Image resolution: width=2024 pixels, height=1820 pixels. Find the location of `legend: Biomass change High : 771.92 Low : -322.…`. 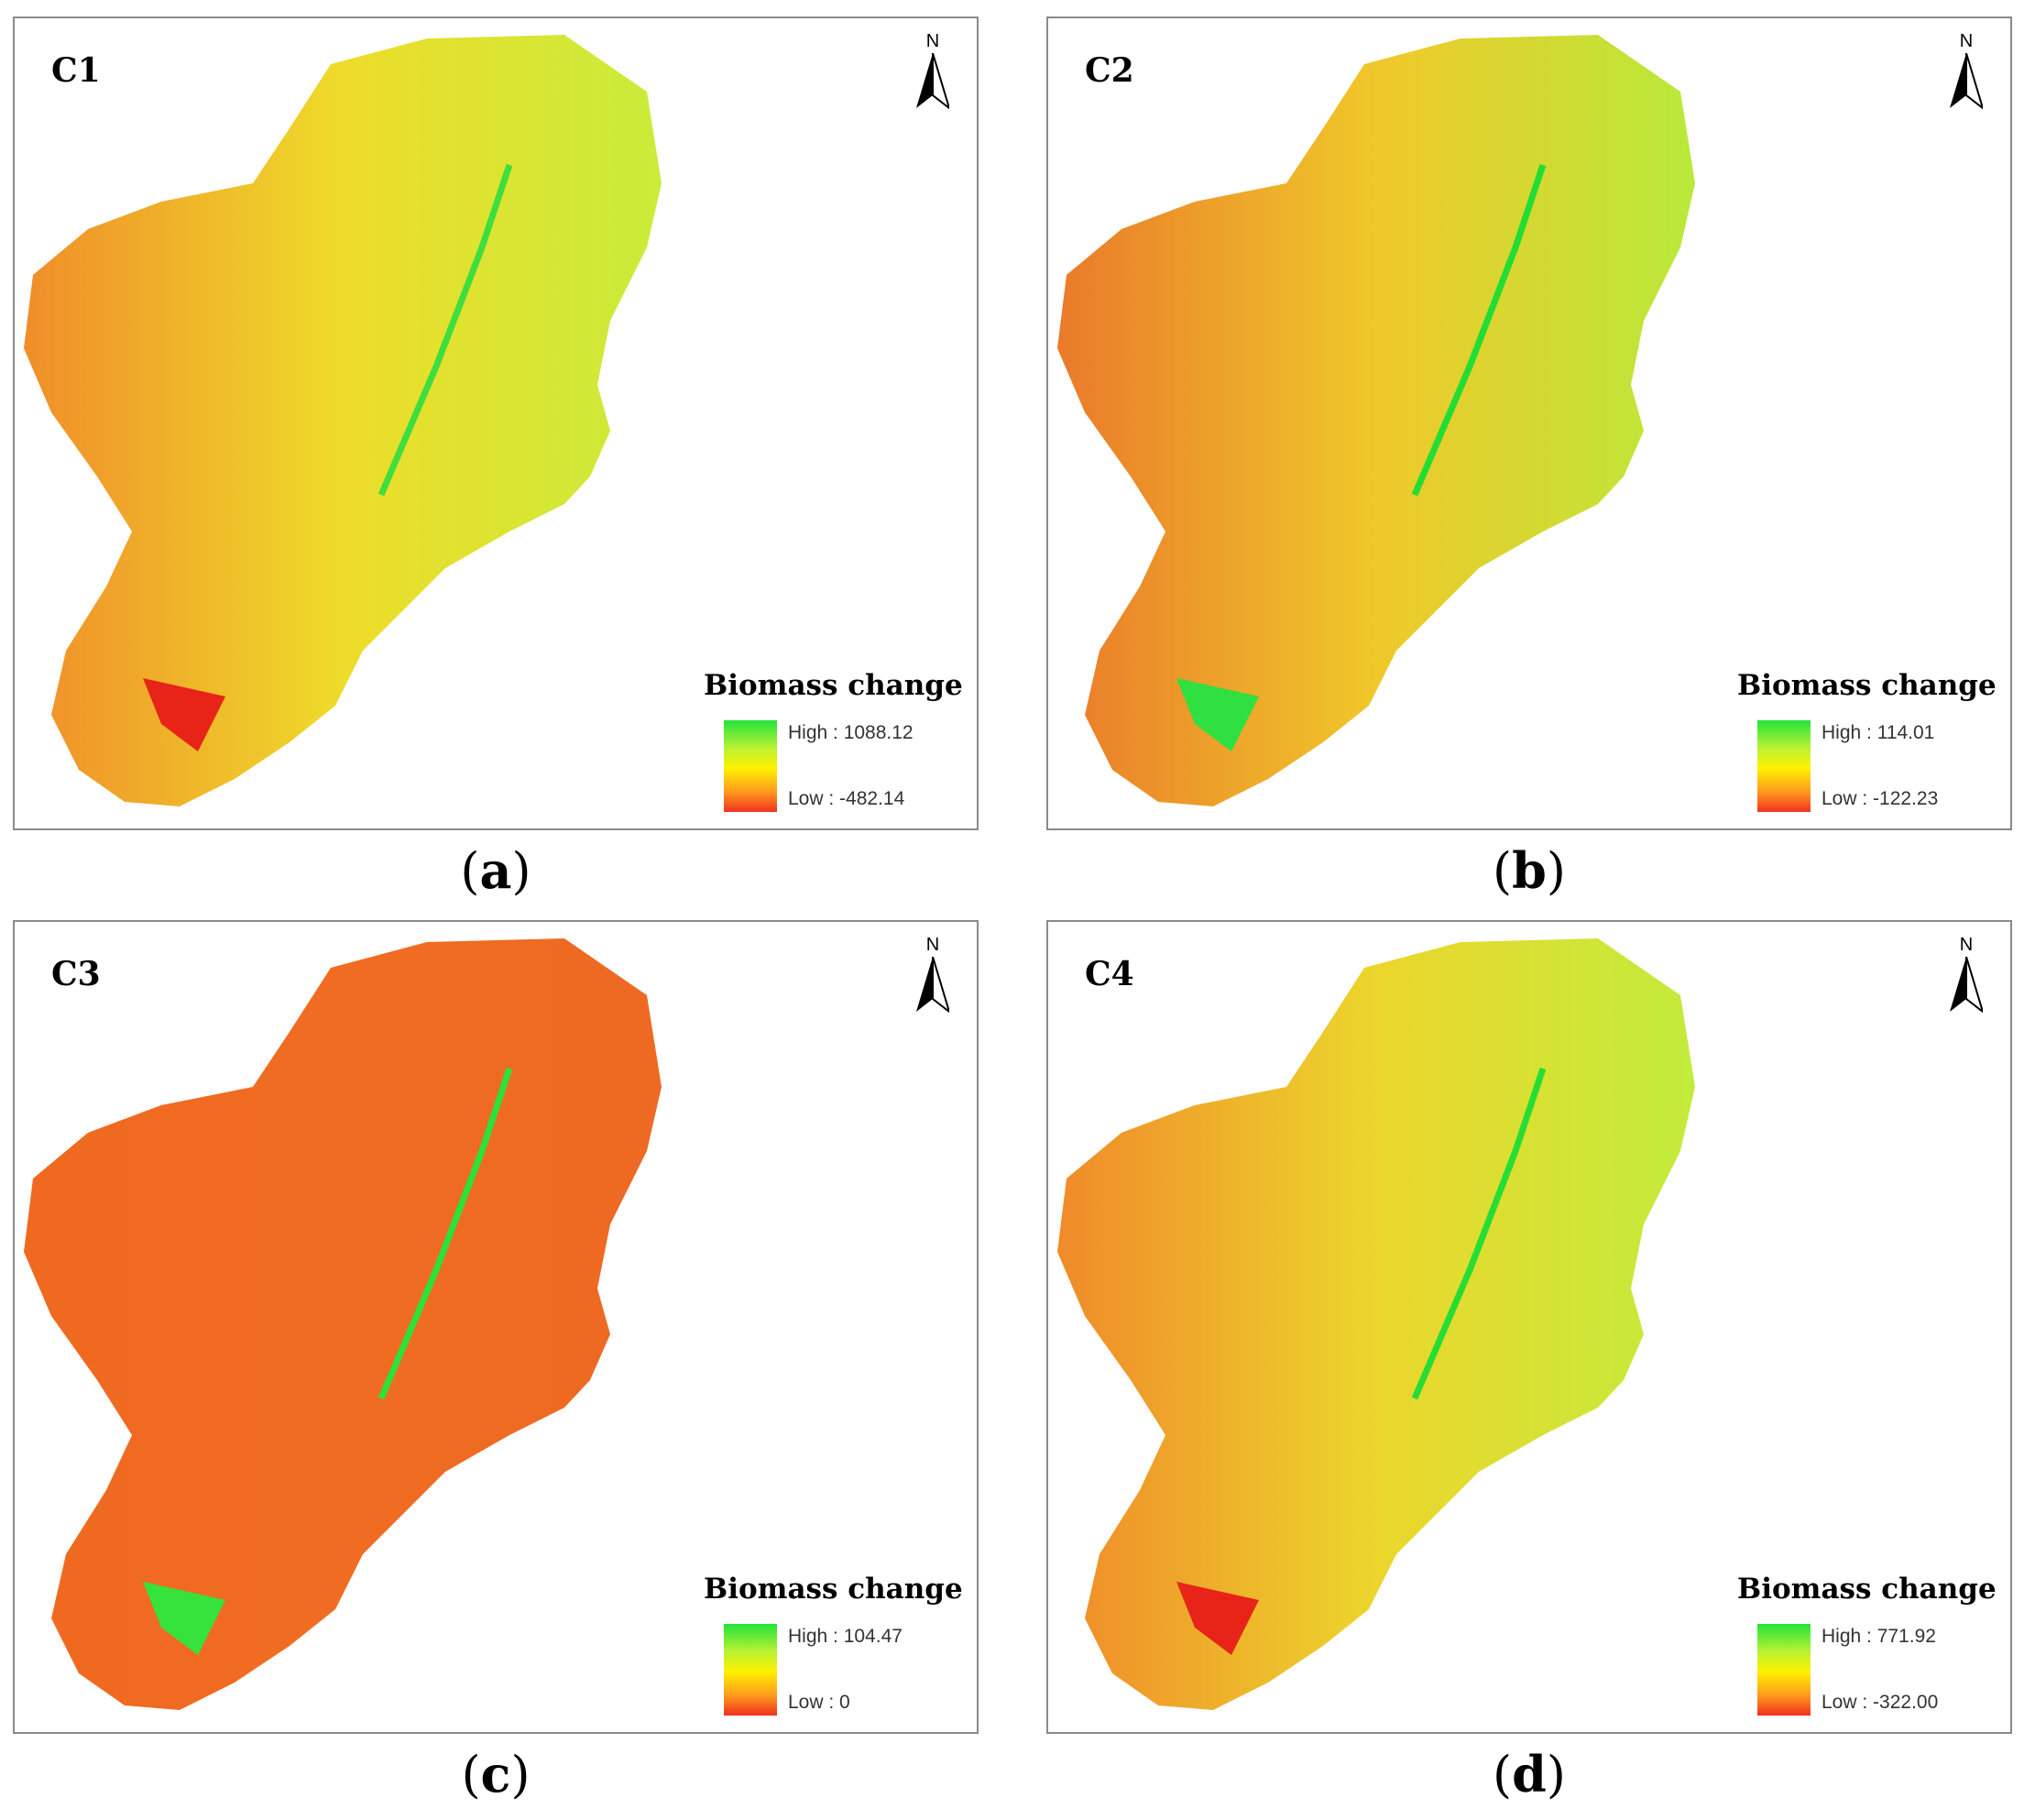

legend: Biomass change High : 771.92 Low : -322.… is located at coordinates (1870, 1646).